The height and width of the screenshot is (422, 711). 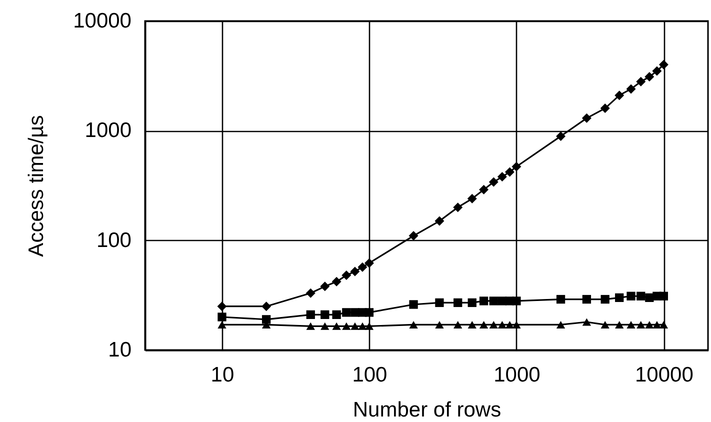 What do you see at coordinates (427, 410) in the screenshot?
I see `x-axis-title: Number of rows` at bounding box center [427, 410].